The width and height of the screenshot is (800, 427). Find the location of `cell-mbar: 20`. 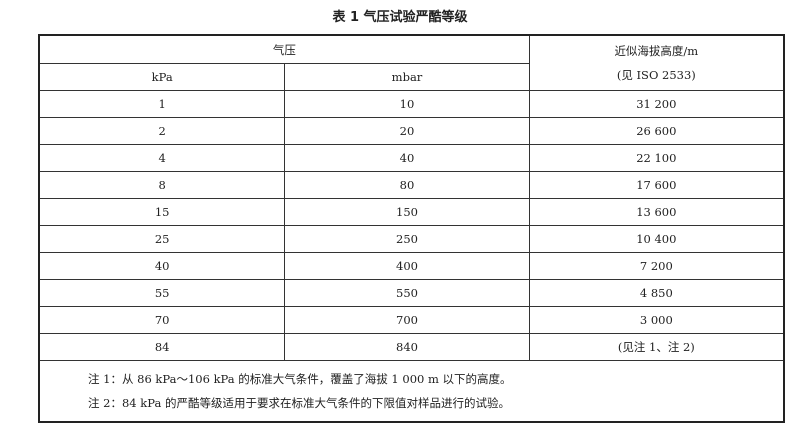

cell-mbar: 20 is located at coordinates (407, 131).